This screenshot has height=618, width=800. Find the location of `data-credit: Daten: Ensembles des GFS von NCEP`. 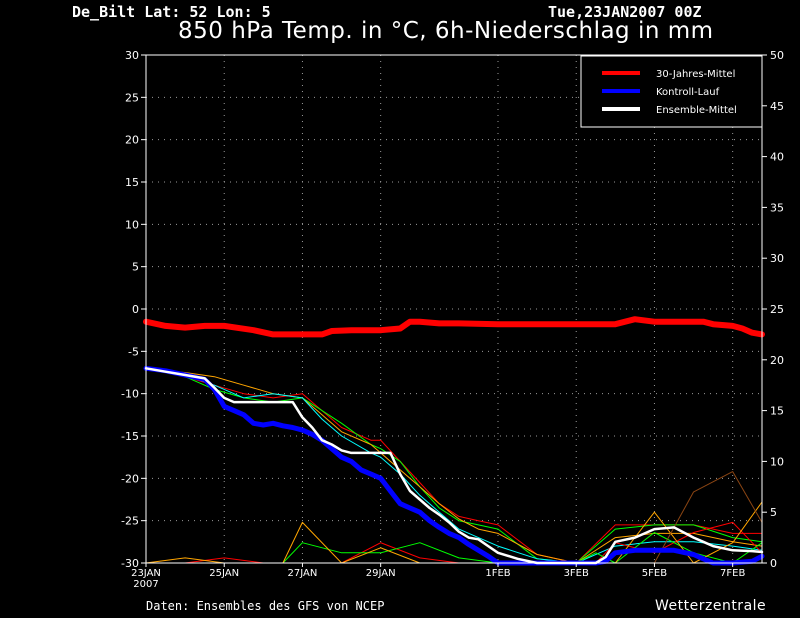

data-credit: Daten: Ensembles des GFS von NCEP is located at coordinates (265, 606).